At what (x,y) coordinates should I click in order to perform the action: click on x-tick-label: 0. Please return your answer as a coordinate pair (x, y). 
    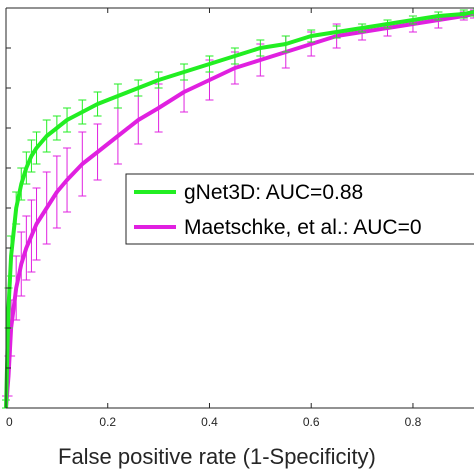
    Looking at the image, I should click on (9, 422).